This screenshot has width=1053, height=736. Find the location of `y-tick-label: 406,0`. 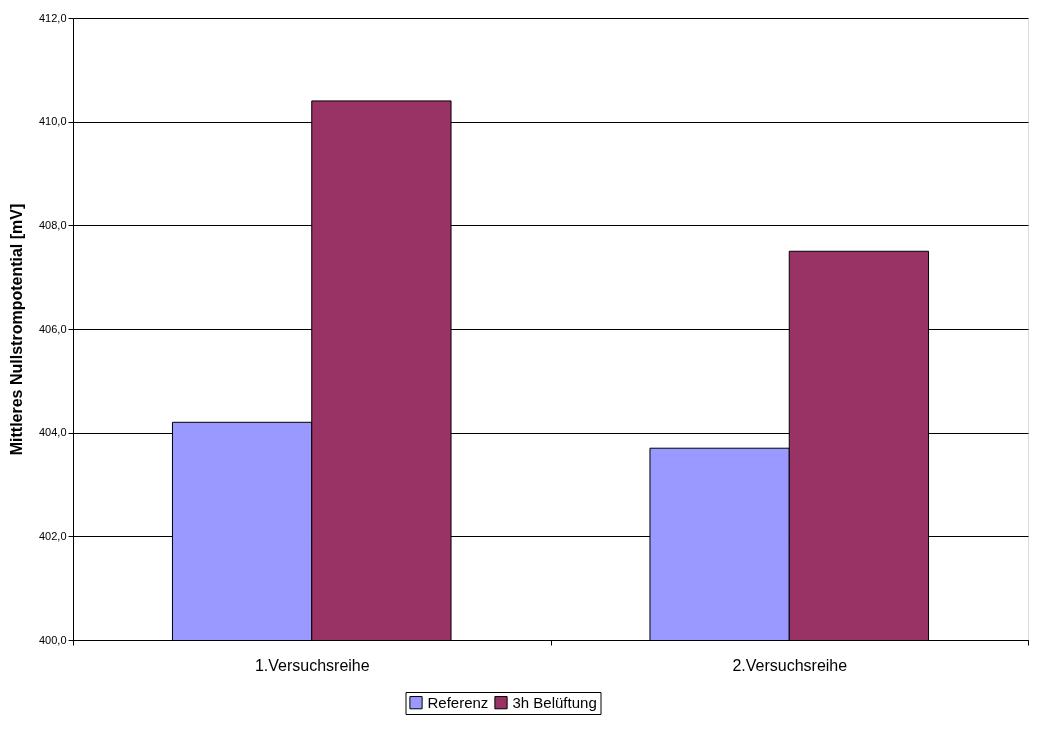

y-tick-label: 406,0 is located at coordinates (52, 328).